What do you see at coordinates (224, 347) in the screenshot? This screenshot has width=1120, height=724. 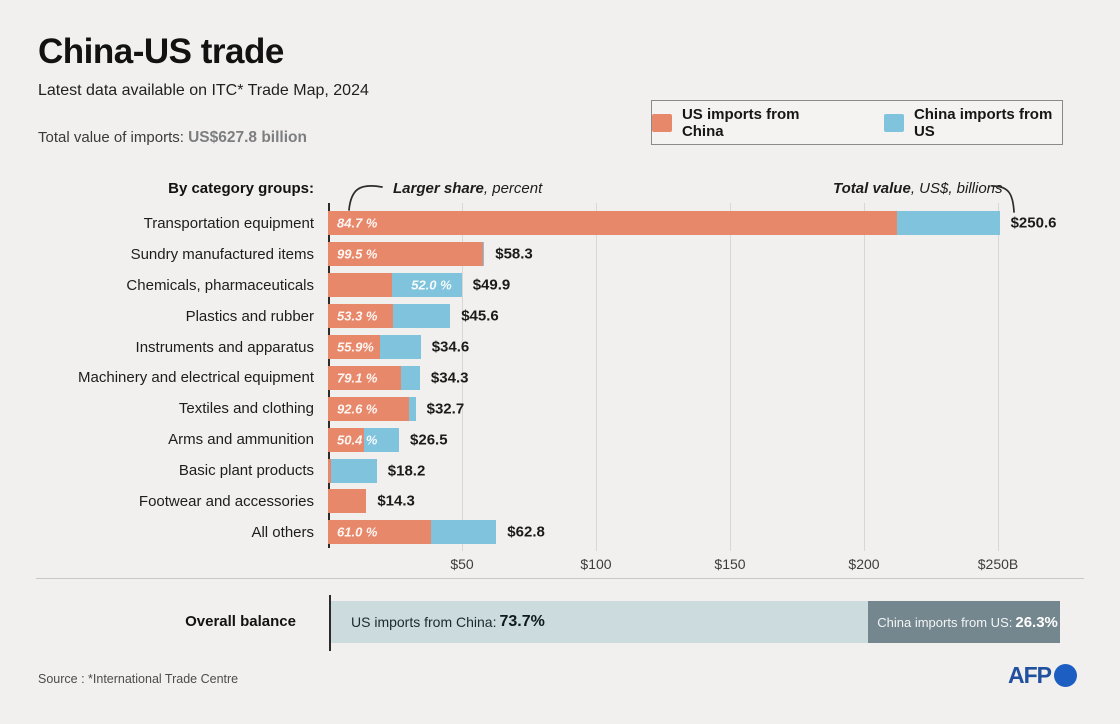 I see `category-label: Instruments and apparatus` at bounding box center [224, 347].